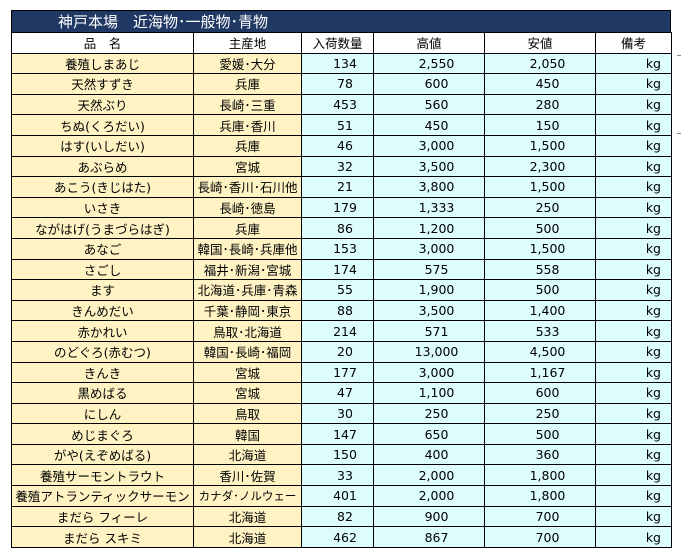 The image size is (683, 548). Describe the element at coordinates (102, 228) in the screenshot. I see `product-name-cell: ながはげ(うまづらはぎ)` at that location.